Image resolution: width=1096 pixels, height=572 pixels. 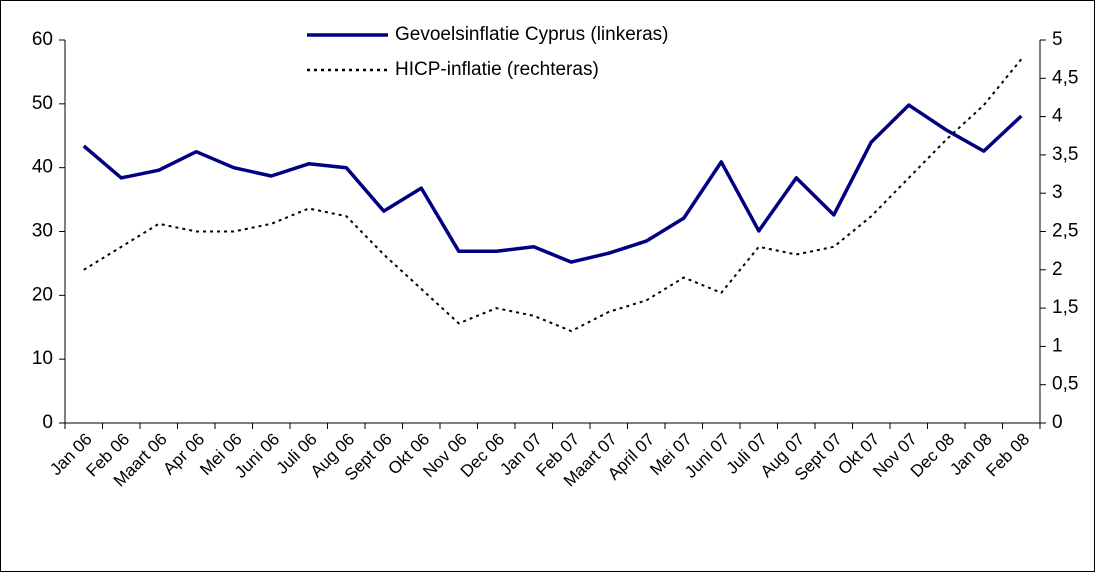 I want to click on y-tick-label: 40, so click(x=42, y=167).